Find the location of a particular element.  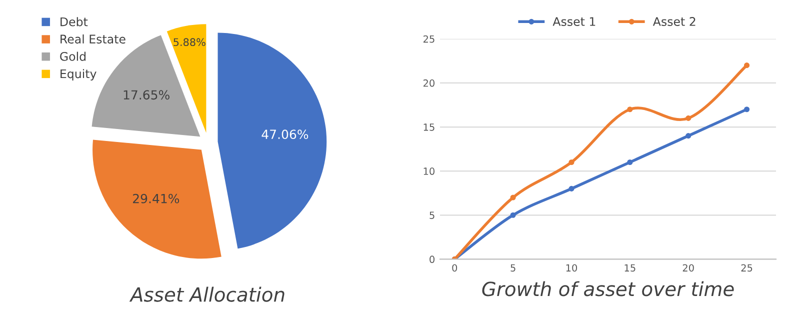

legend-label: Equity is located at coordinates (78, 75).